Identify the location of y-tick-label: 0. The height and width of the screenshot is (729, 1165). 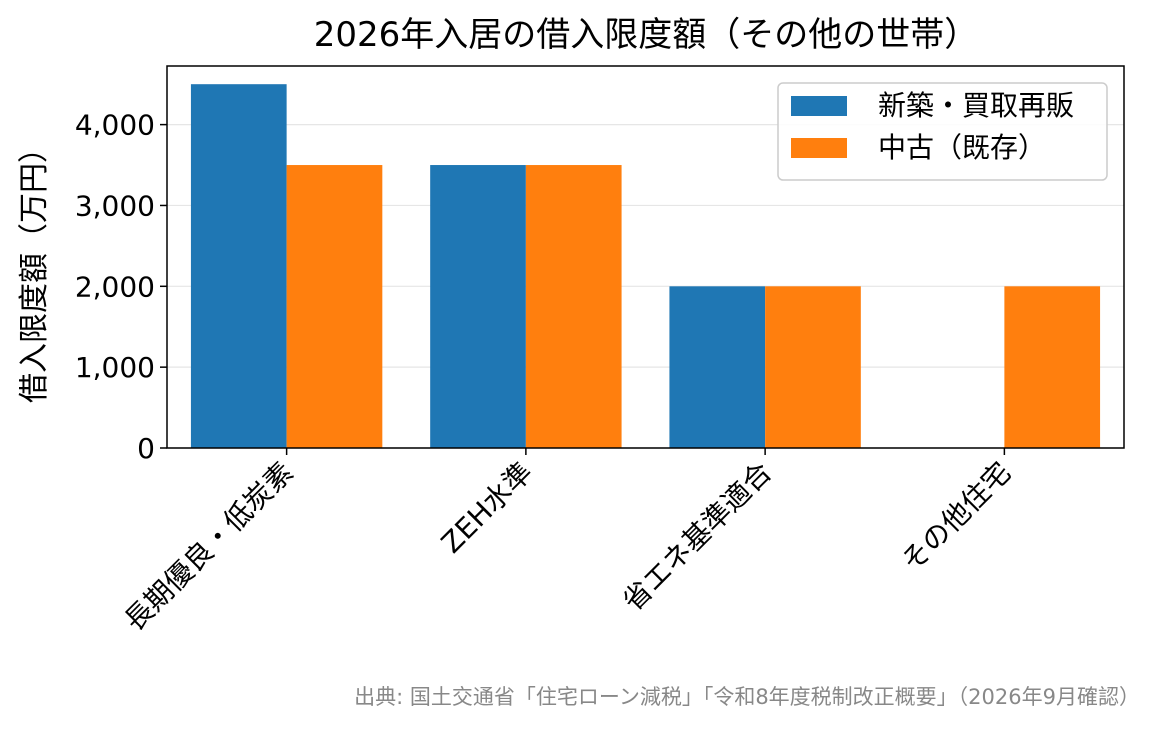
(146, 448).